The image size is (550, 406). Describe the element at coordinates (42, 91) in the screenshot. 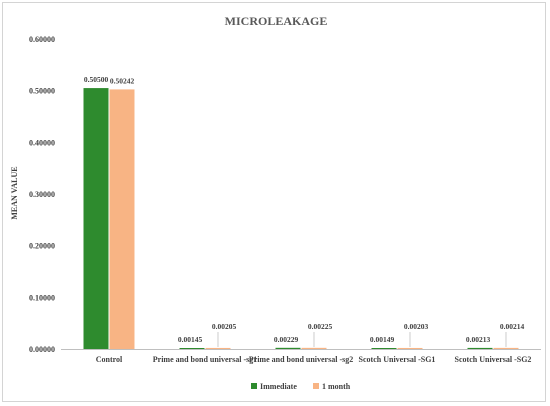

I see `y-tick-label: 0.50000` at that location.